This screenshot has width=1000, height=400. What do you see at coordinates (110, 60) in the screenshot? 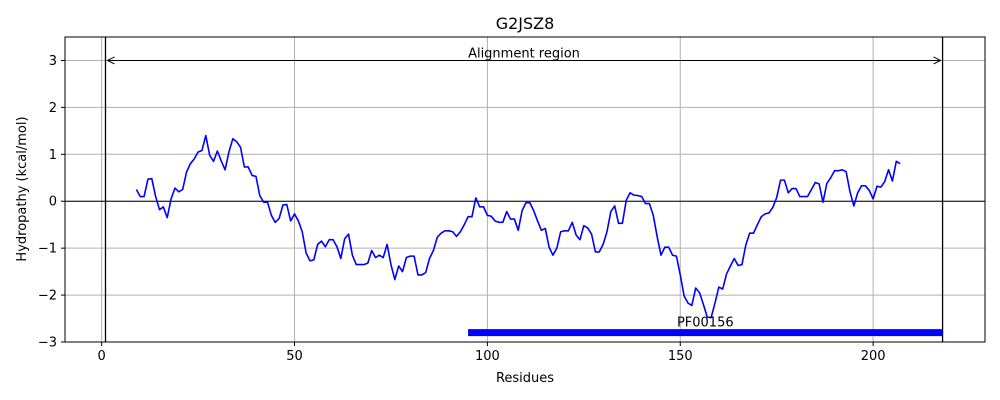
I see `alignment-arrow-left-head` at bounding box center [110, 60].